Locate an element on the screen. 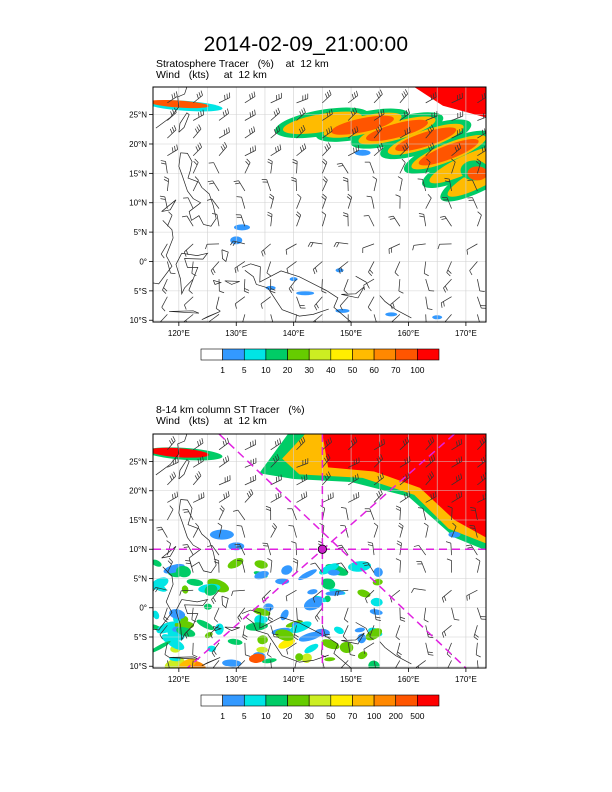  panel1-line2-label: Wind is located at coordinates (168, 75).